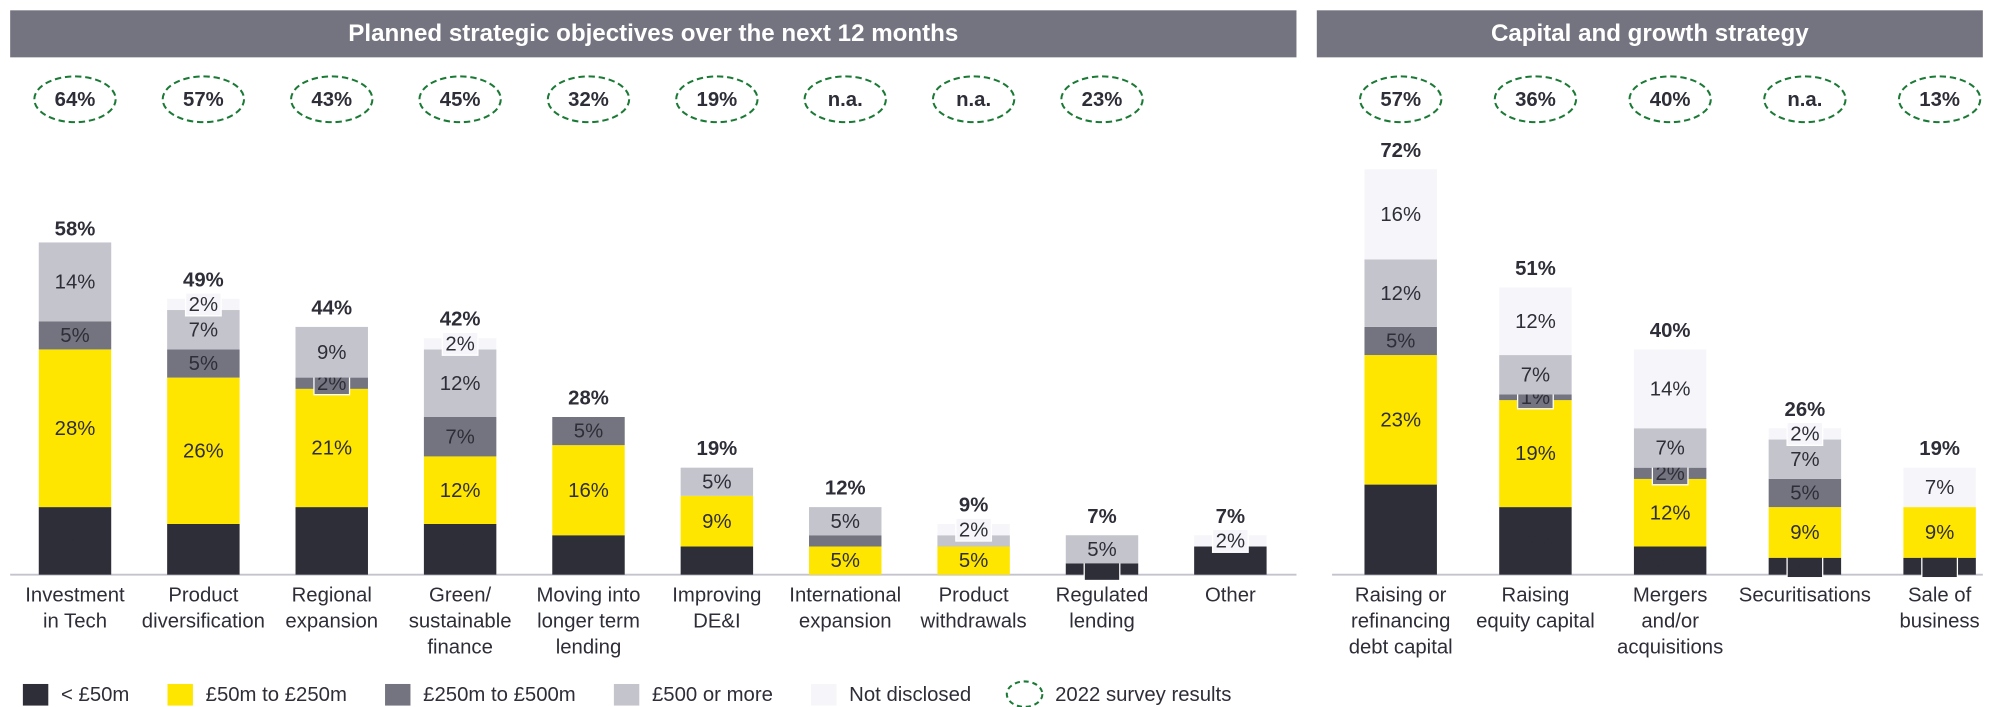 The width and height of the screenshot is (1993, 707). Describe the element at coordinates (1230, 517) in the screenshot. I see `total-label: 7%` at that location.